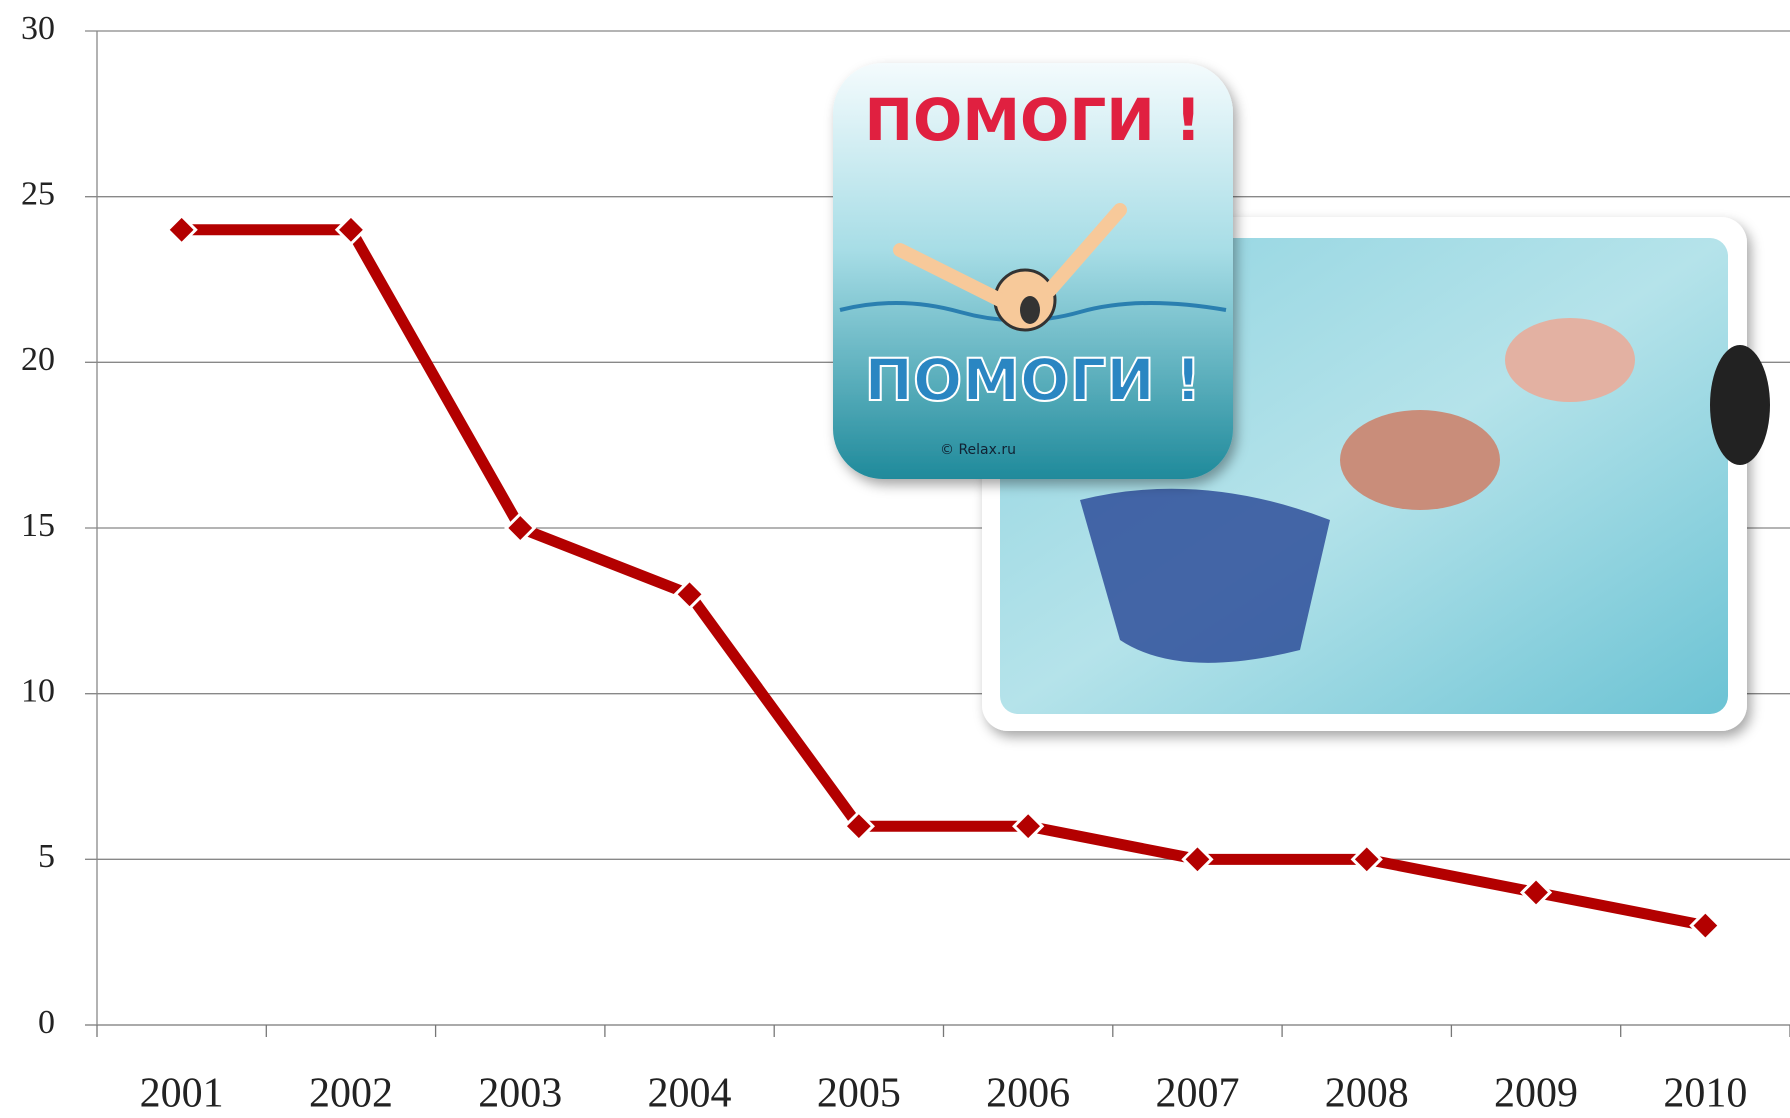  I want to click on x-tick-label: 2008, so click(1367, 1094).